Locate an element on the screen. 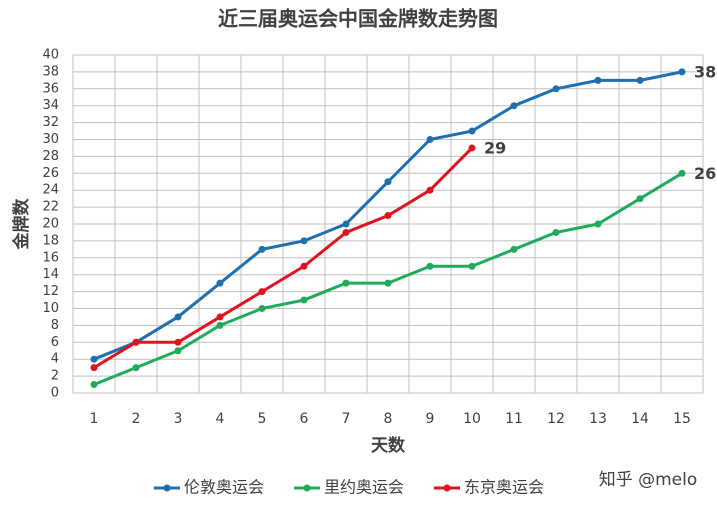 This screenshot has width=717, height=508. y-tick-label: 0 is located at coordinates (55, 393).